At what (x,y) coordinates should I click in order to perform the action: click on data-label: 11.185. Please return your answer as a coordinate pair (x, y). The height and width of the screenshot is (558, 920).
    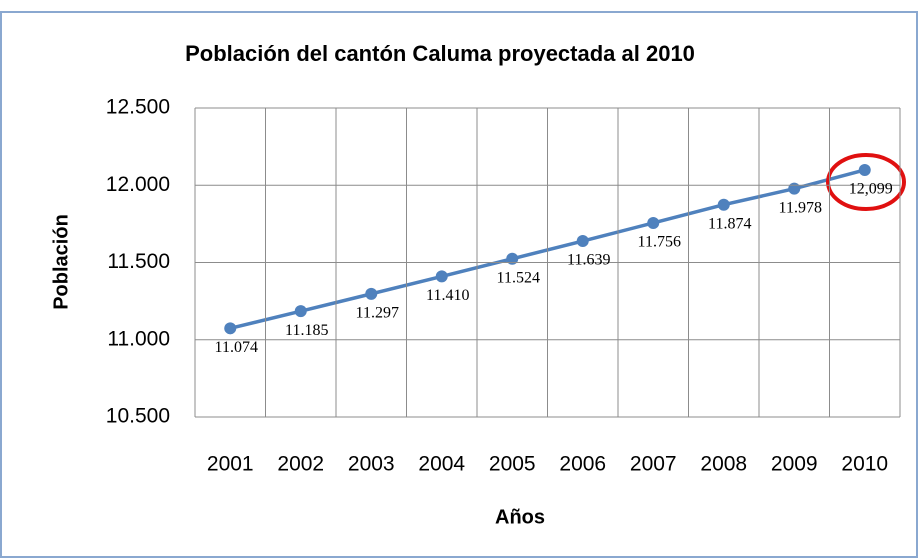
    Looking at the image, I should click on (306, 330).